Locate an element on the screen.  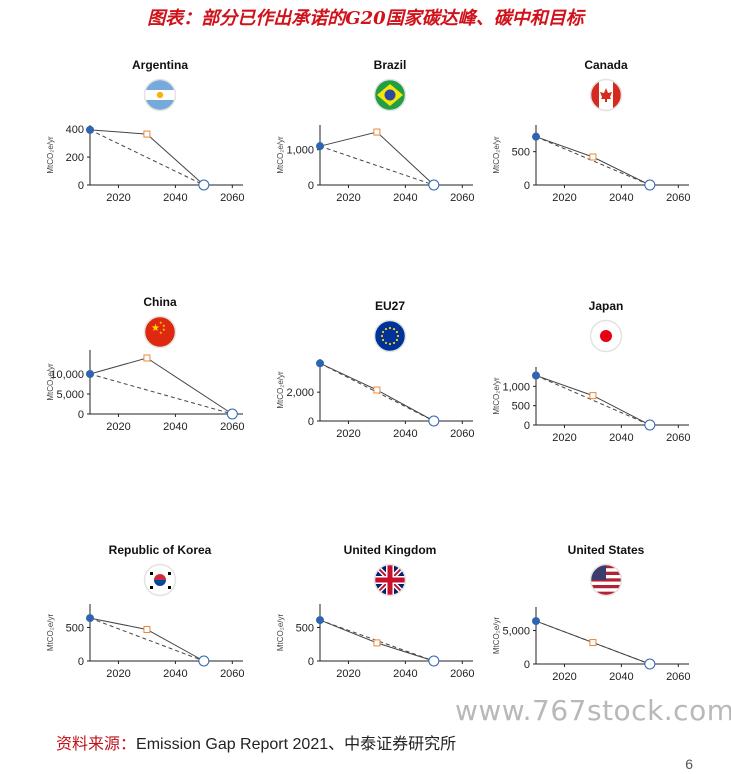
emissions-line is located at coordinates (147, 639).